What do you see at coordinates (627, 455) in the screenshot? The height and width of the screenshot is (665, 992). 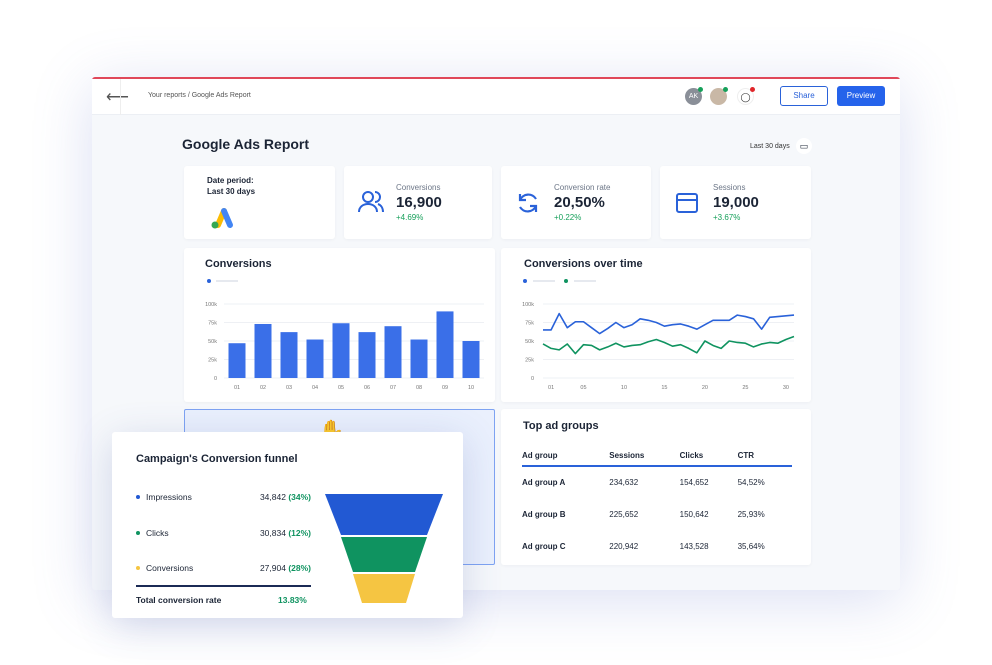 I see `column-header: Sessions` at bounding box center [627, 455].